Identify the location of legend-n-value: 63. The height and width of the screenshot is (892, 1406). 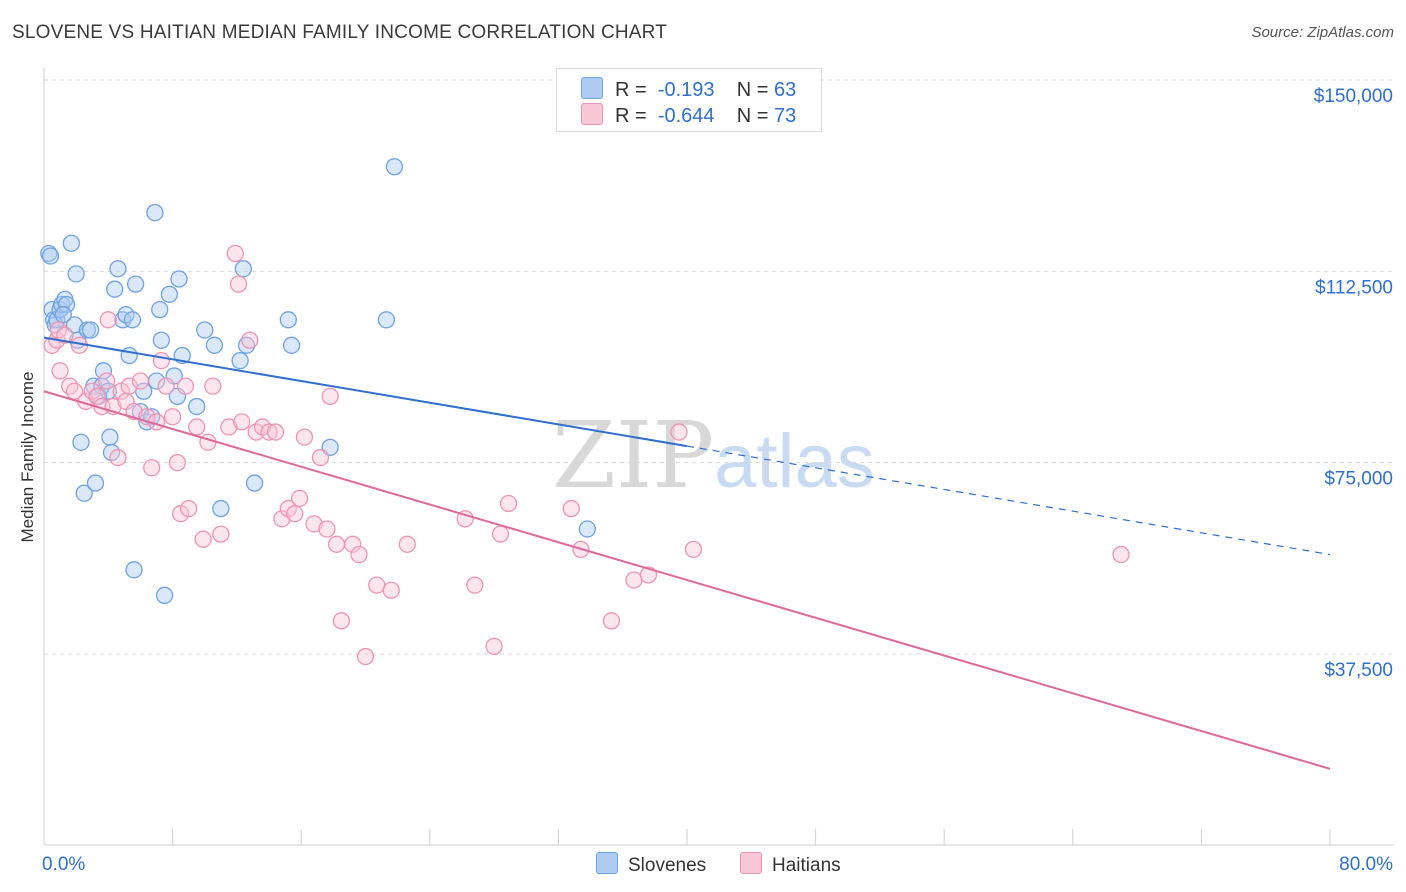
(785, 90).